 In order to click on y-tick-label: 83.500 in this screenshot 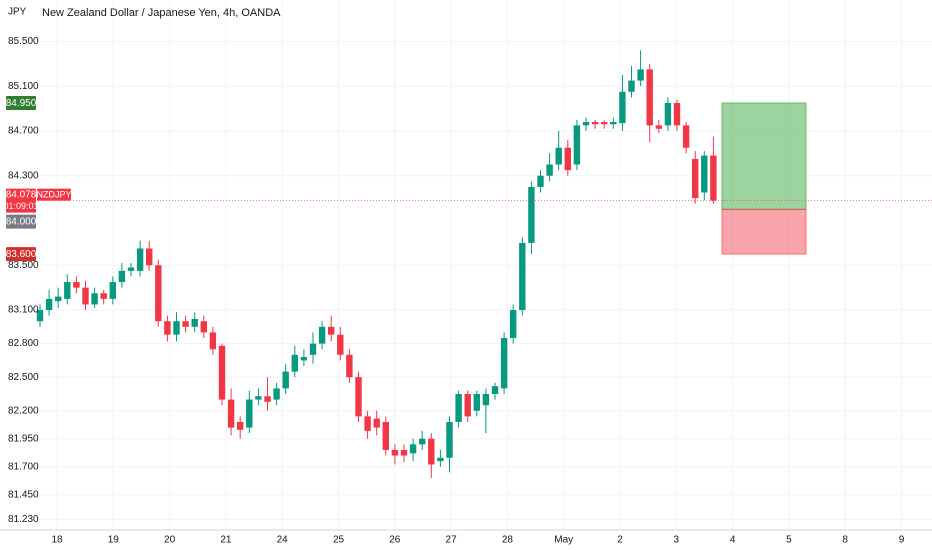, I will do `click(23, 265)`.